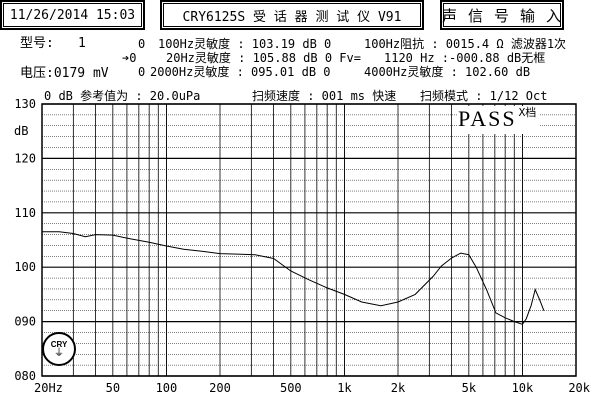  Describe the element at coordinates (324, 96) in the screenshot. I see `sweep-speed: 扫频速度 : 001 ms 快速` at that location.